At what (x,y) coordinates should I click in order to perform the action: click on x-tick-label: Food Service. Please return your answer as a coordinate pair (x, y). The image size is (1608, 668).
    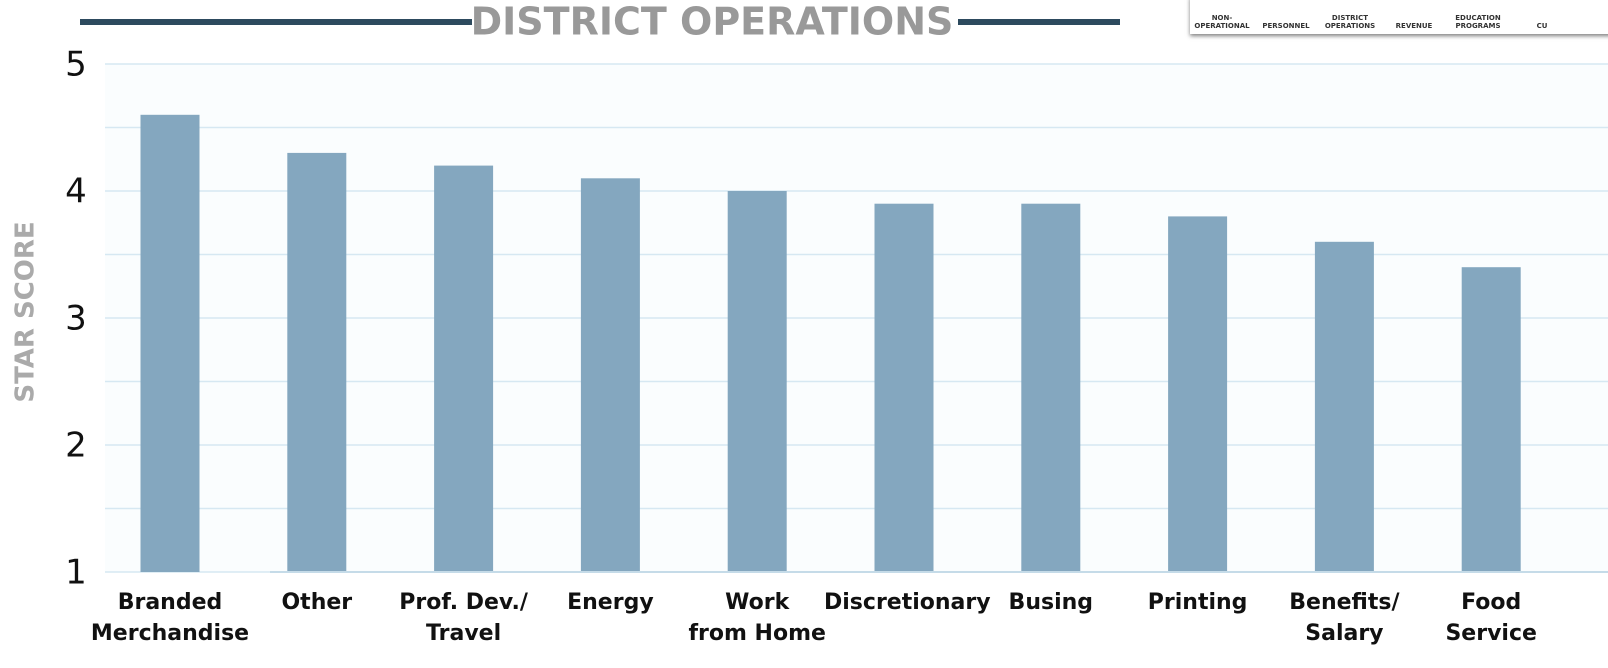
    Looking at the image, I should click on (1491, 618).